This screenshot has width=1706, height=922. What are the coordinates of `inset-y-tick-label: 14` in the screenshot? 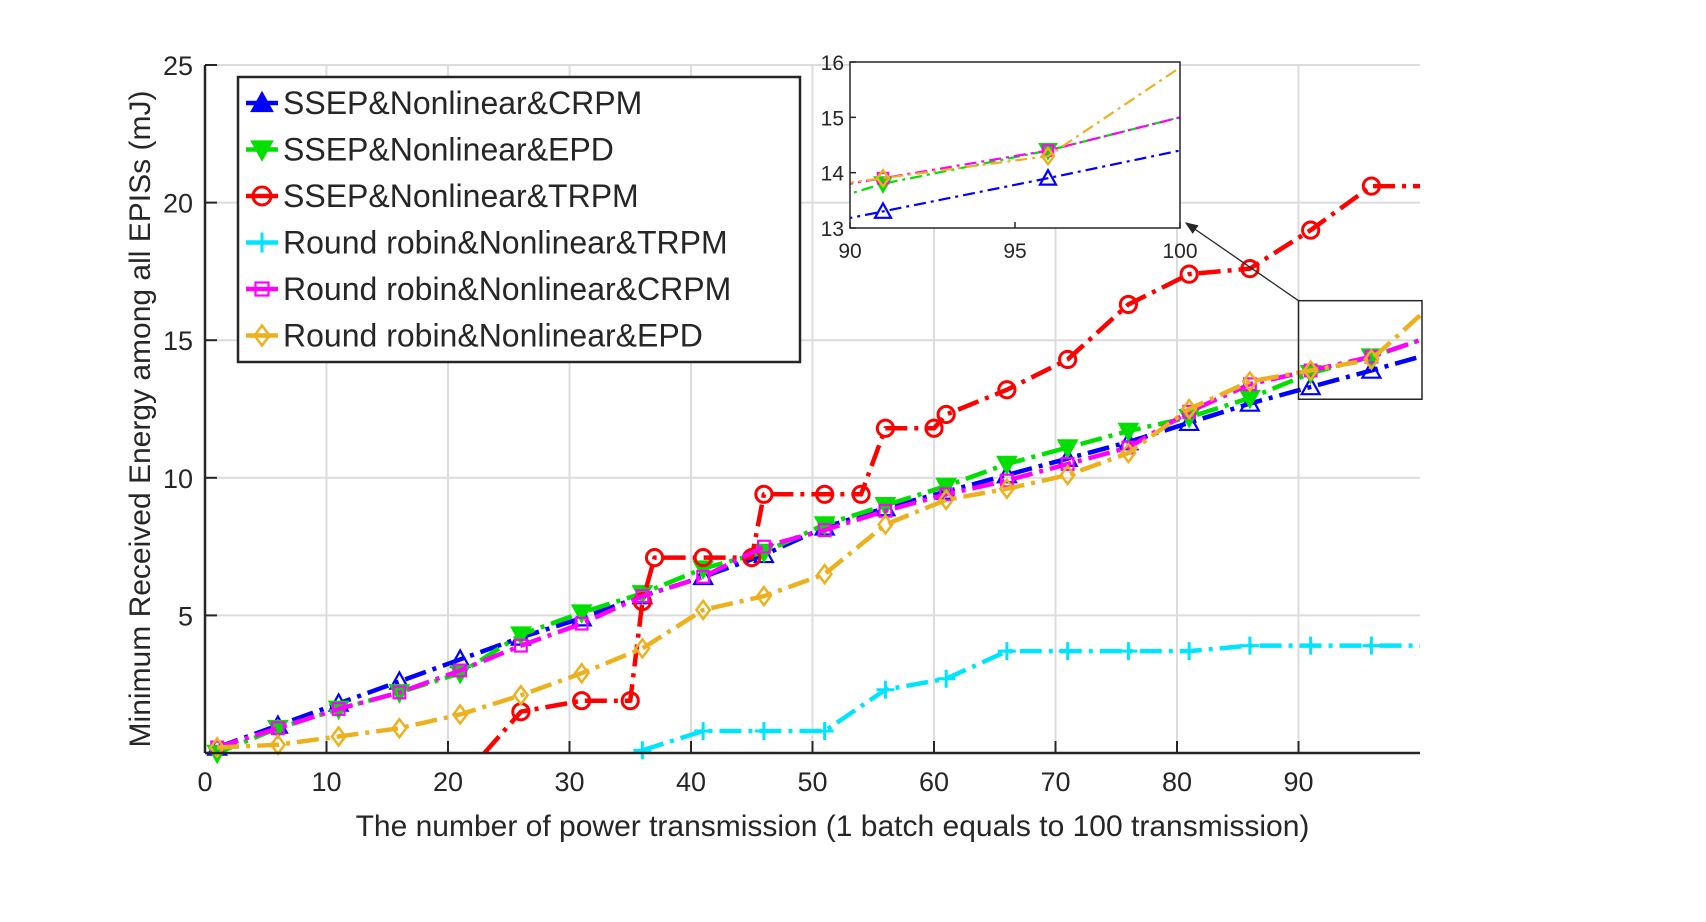 It's located at (833, 174).